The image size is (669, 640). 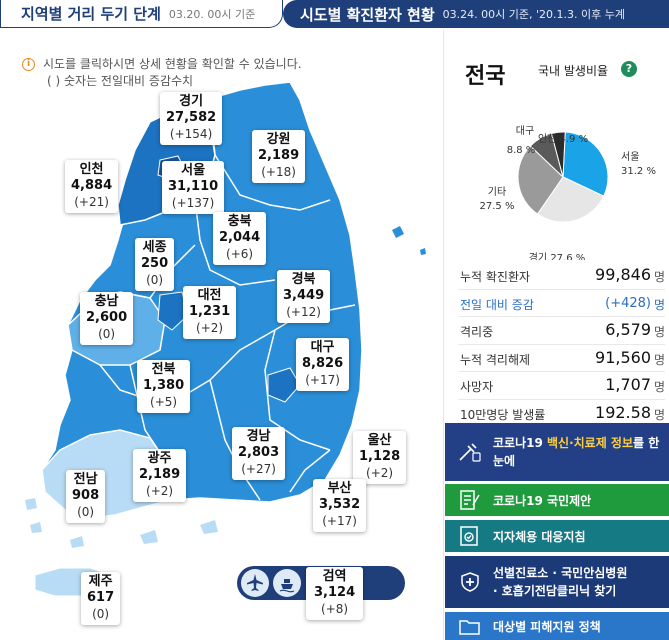 What do you see at coordinates (561, 386) in the screenshot?
I see `stat-row-deaths: 사망자 1,707 명` at bounding box center [561, 386].